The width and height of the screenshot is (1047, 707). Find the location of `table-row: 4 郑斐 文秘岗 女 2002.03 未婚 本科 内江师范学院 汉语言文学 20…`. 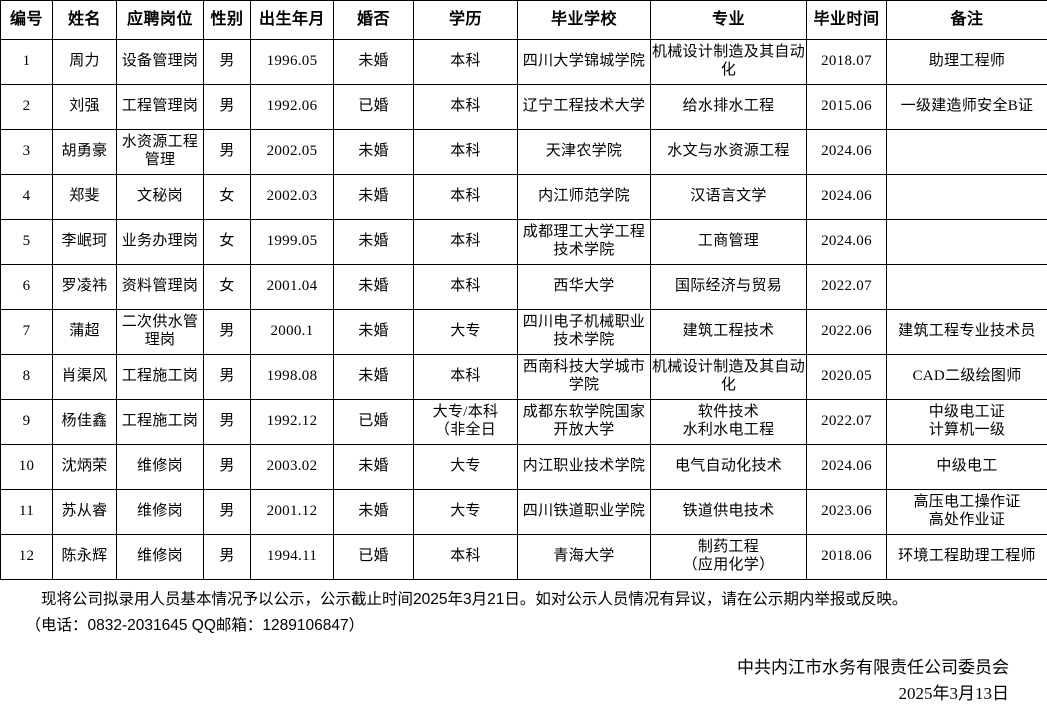

table-row: 4 郑斐 文秘岗 女 2002.03 未婚 本科 内江师范学院 汉语言文学 20… is located at coordinates (524, 197).